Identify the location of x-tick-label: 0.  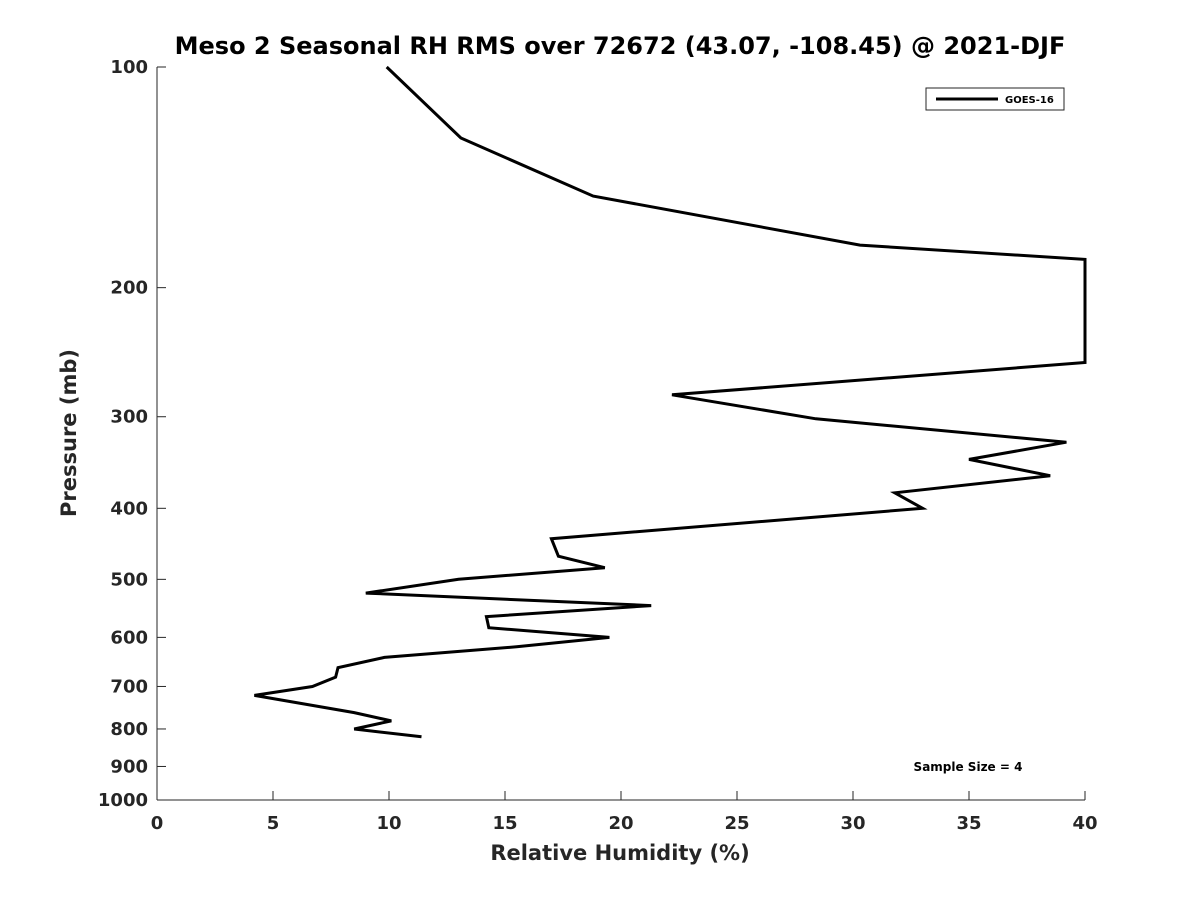
(157, 823).